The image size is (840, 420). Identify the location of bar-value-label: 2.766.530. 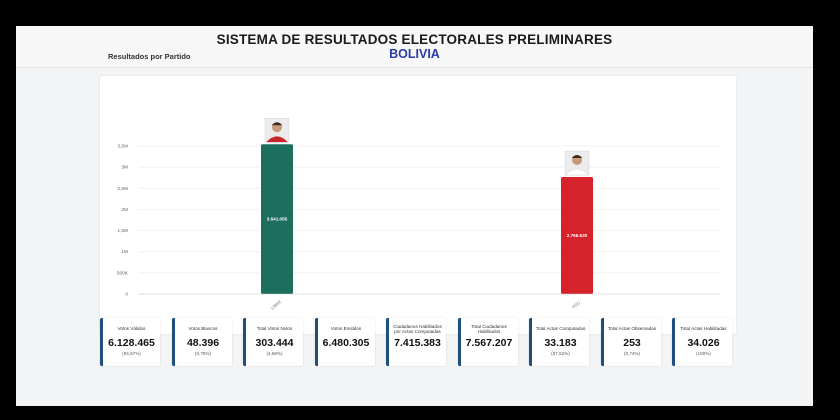
(577, 235).